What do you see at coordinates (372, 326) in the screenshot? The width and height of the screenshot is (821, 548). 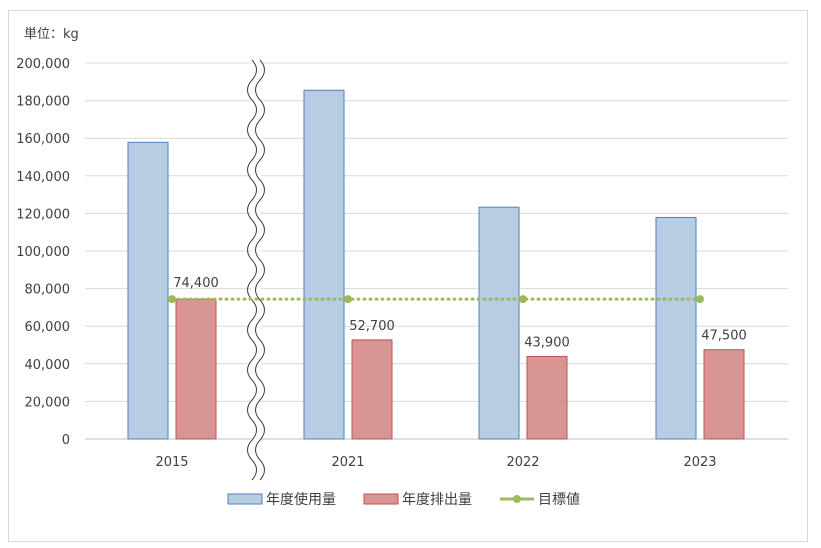 I see `data-label: 52,700` at bounding box center [372, 326].